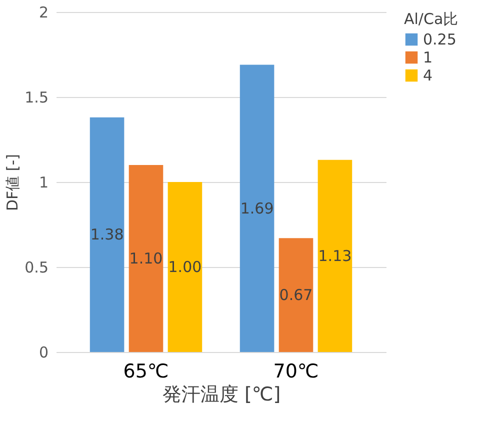 The image size is (500, 441). What do you see at coordinates (13, 183) in the screenshot?
I see `y-axis-title: DF値 [-]` at bounding box center [13, 183].